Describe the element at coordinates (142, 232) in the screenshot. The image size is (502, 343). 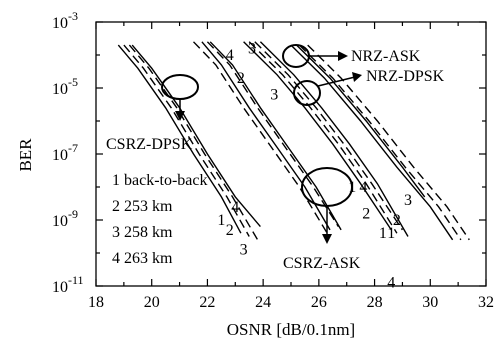
I see `legend-entry: 3 258 km` at that location.